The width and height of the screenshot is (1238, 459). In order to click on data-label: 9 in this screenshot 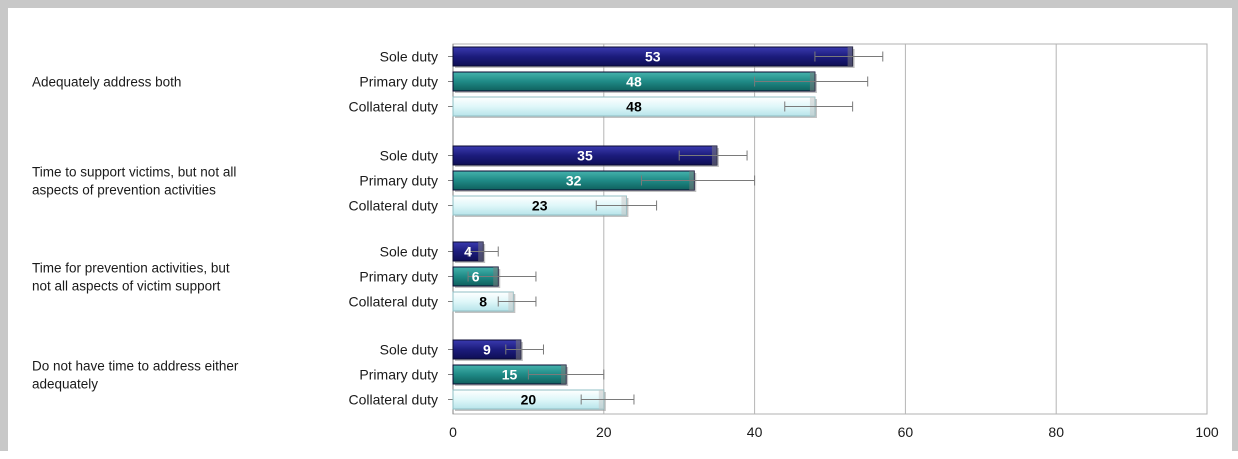, I will do `click(487, 350)`.